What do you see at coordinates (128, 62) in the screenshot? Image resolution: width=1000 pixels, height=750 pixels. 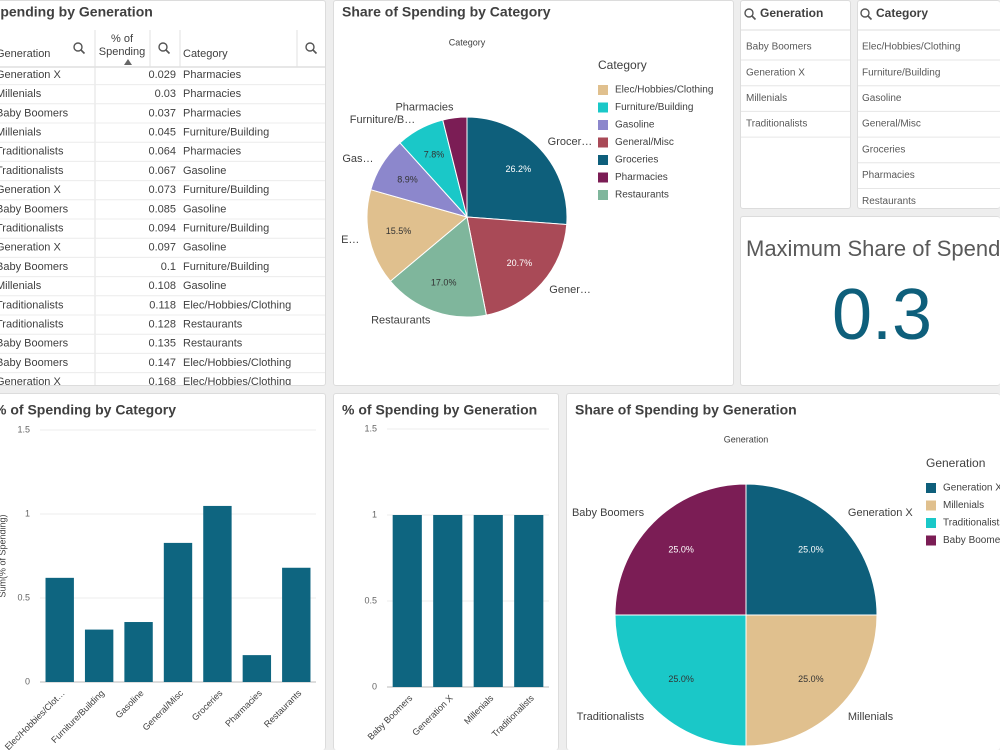 I see `sort-arrow` at bounding box center [128, 62].